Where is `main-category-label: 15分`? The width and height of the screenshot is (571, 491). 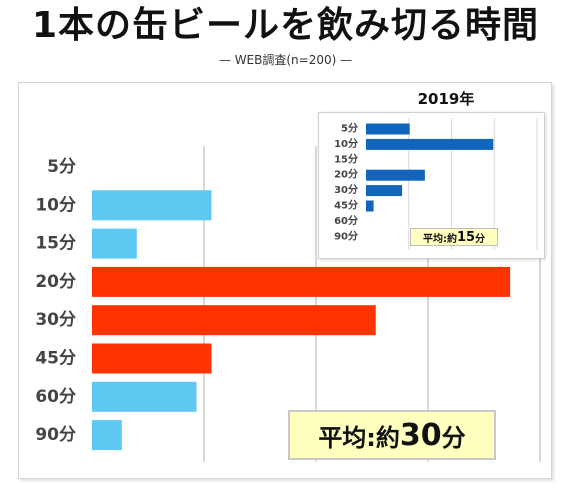
main-category-label: 15分 is located at coordinates (55, 244).